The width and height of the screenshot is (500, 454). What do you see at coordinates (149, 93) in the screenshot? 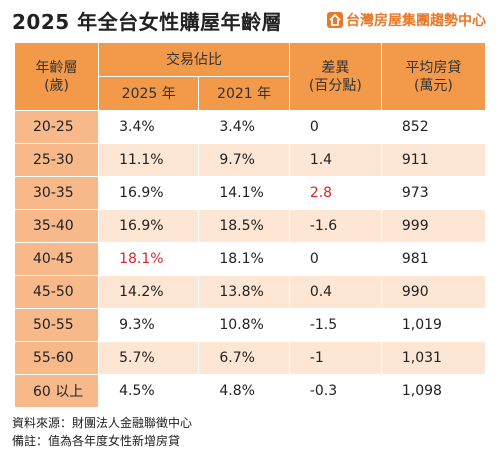
I see `header-cell: 2025 年` at bounding box center [149, 93].